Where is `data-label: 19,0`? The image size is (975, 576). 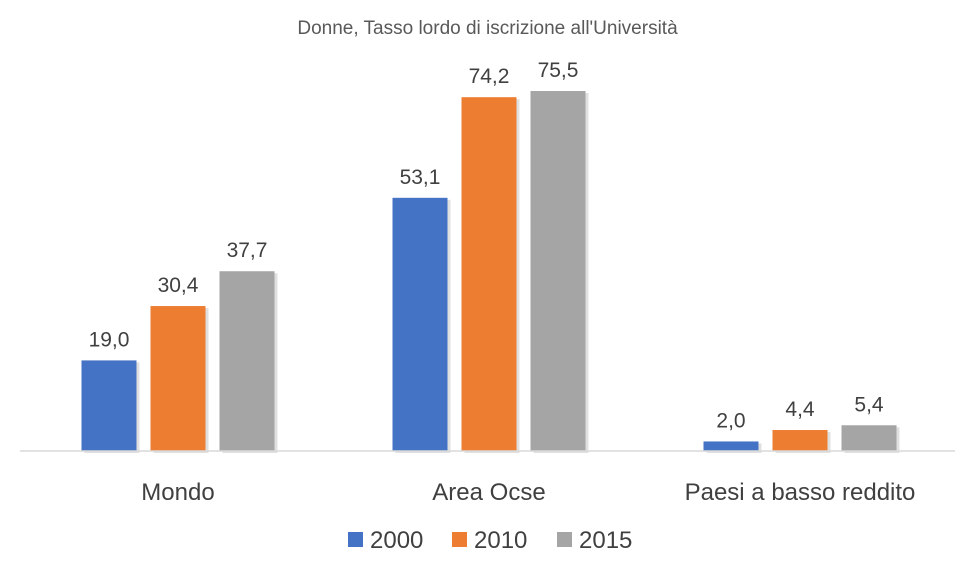 data-label: 19,0 is located at coordinates (109, 339).